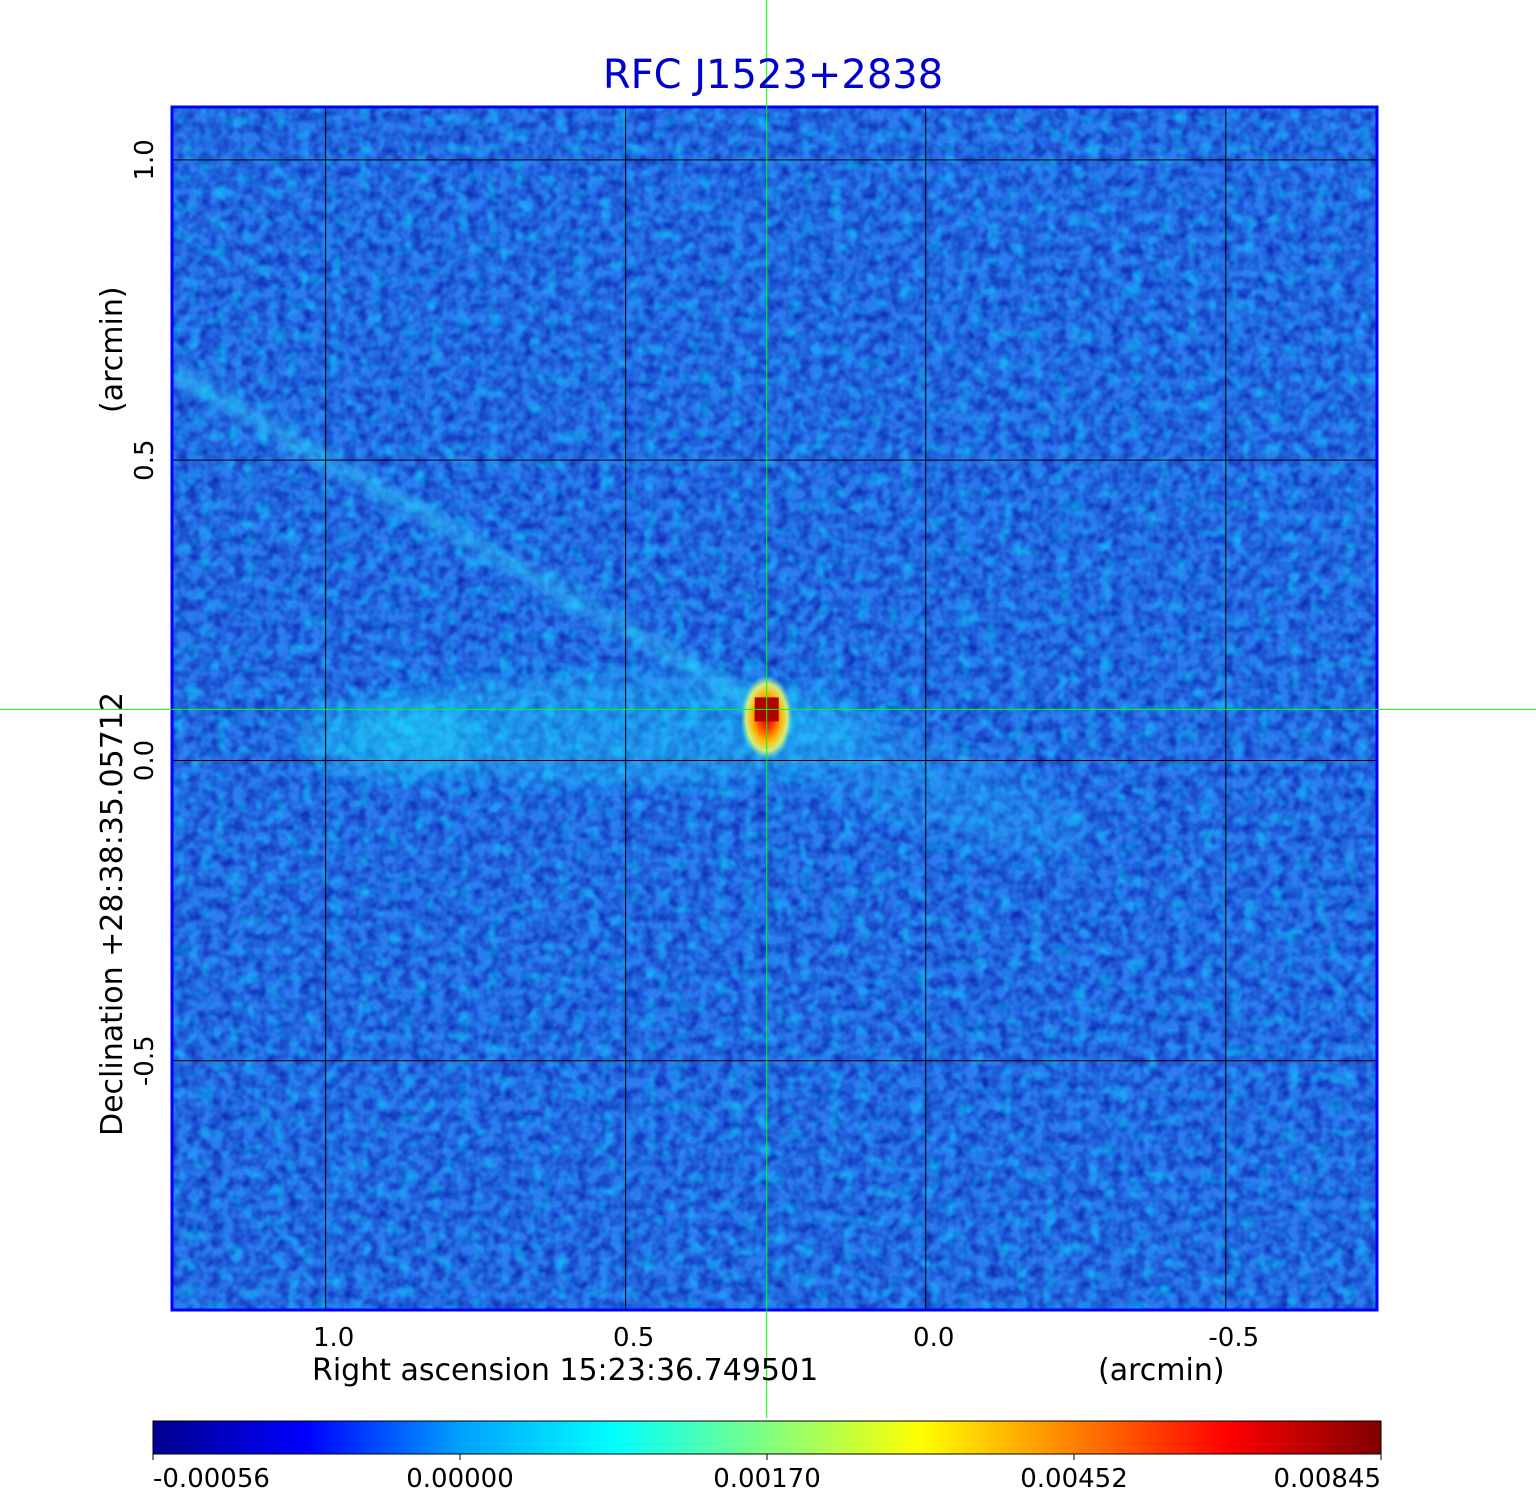  Describe the element at coordinates (145, 1060) in the screenshot. I see `y-tick-label: -0.5` at that location.